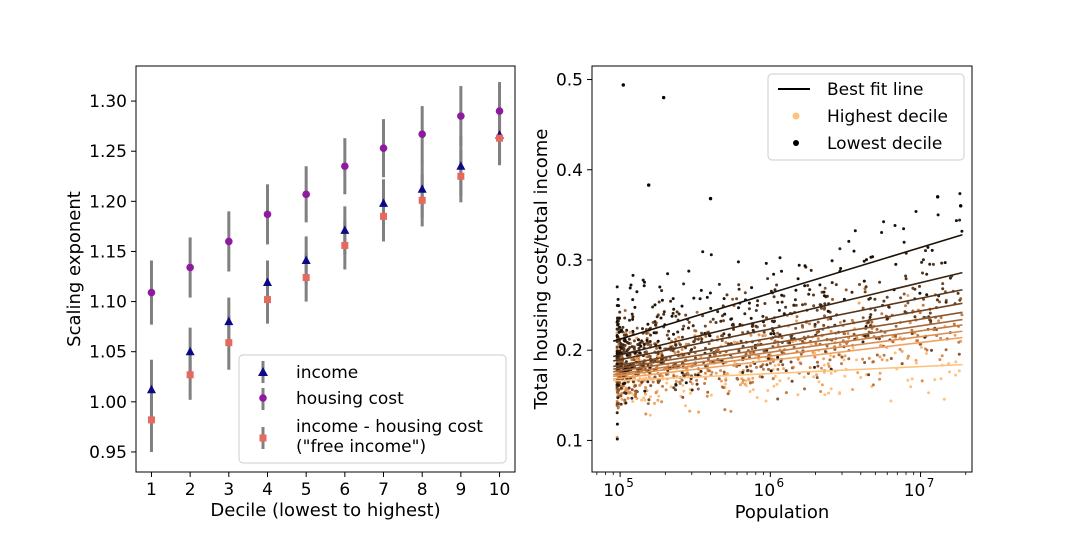 The image size is (1080, 540). What do you see at coordinates (108, 152) in the screenshot?
I see `left-y-tick-label: 1.25` at bounding box center [108, 152].